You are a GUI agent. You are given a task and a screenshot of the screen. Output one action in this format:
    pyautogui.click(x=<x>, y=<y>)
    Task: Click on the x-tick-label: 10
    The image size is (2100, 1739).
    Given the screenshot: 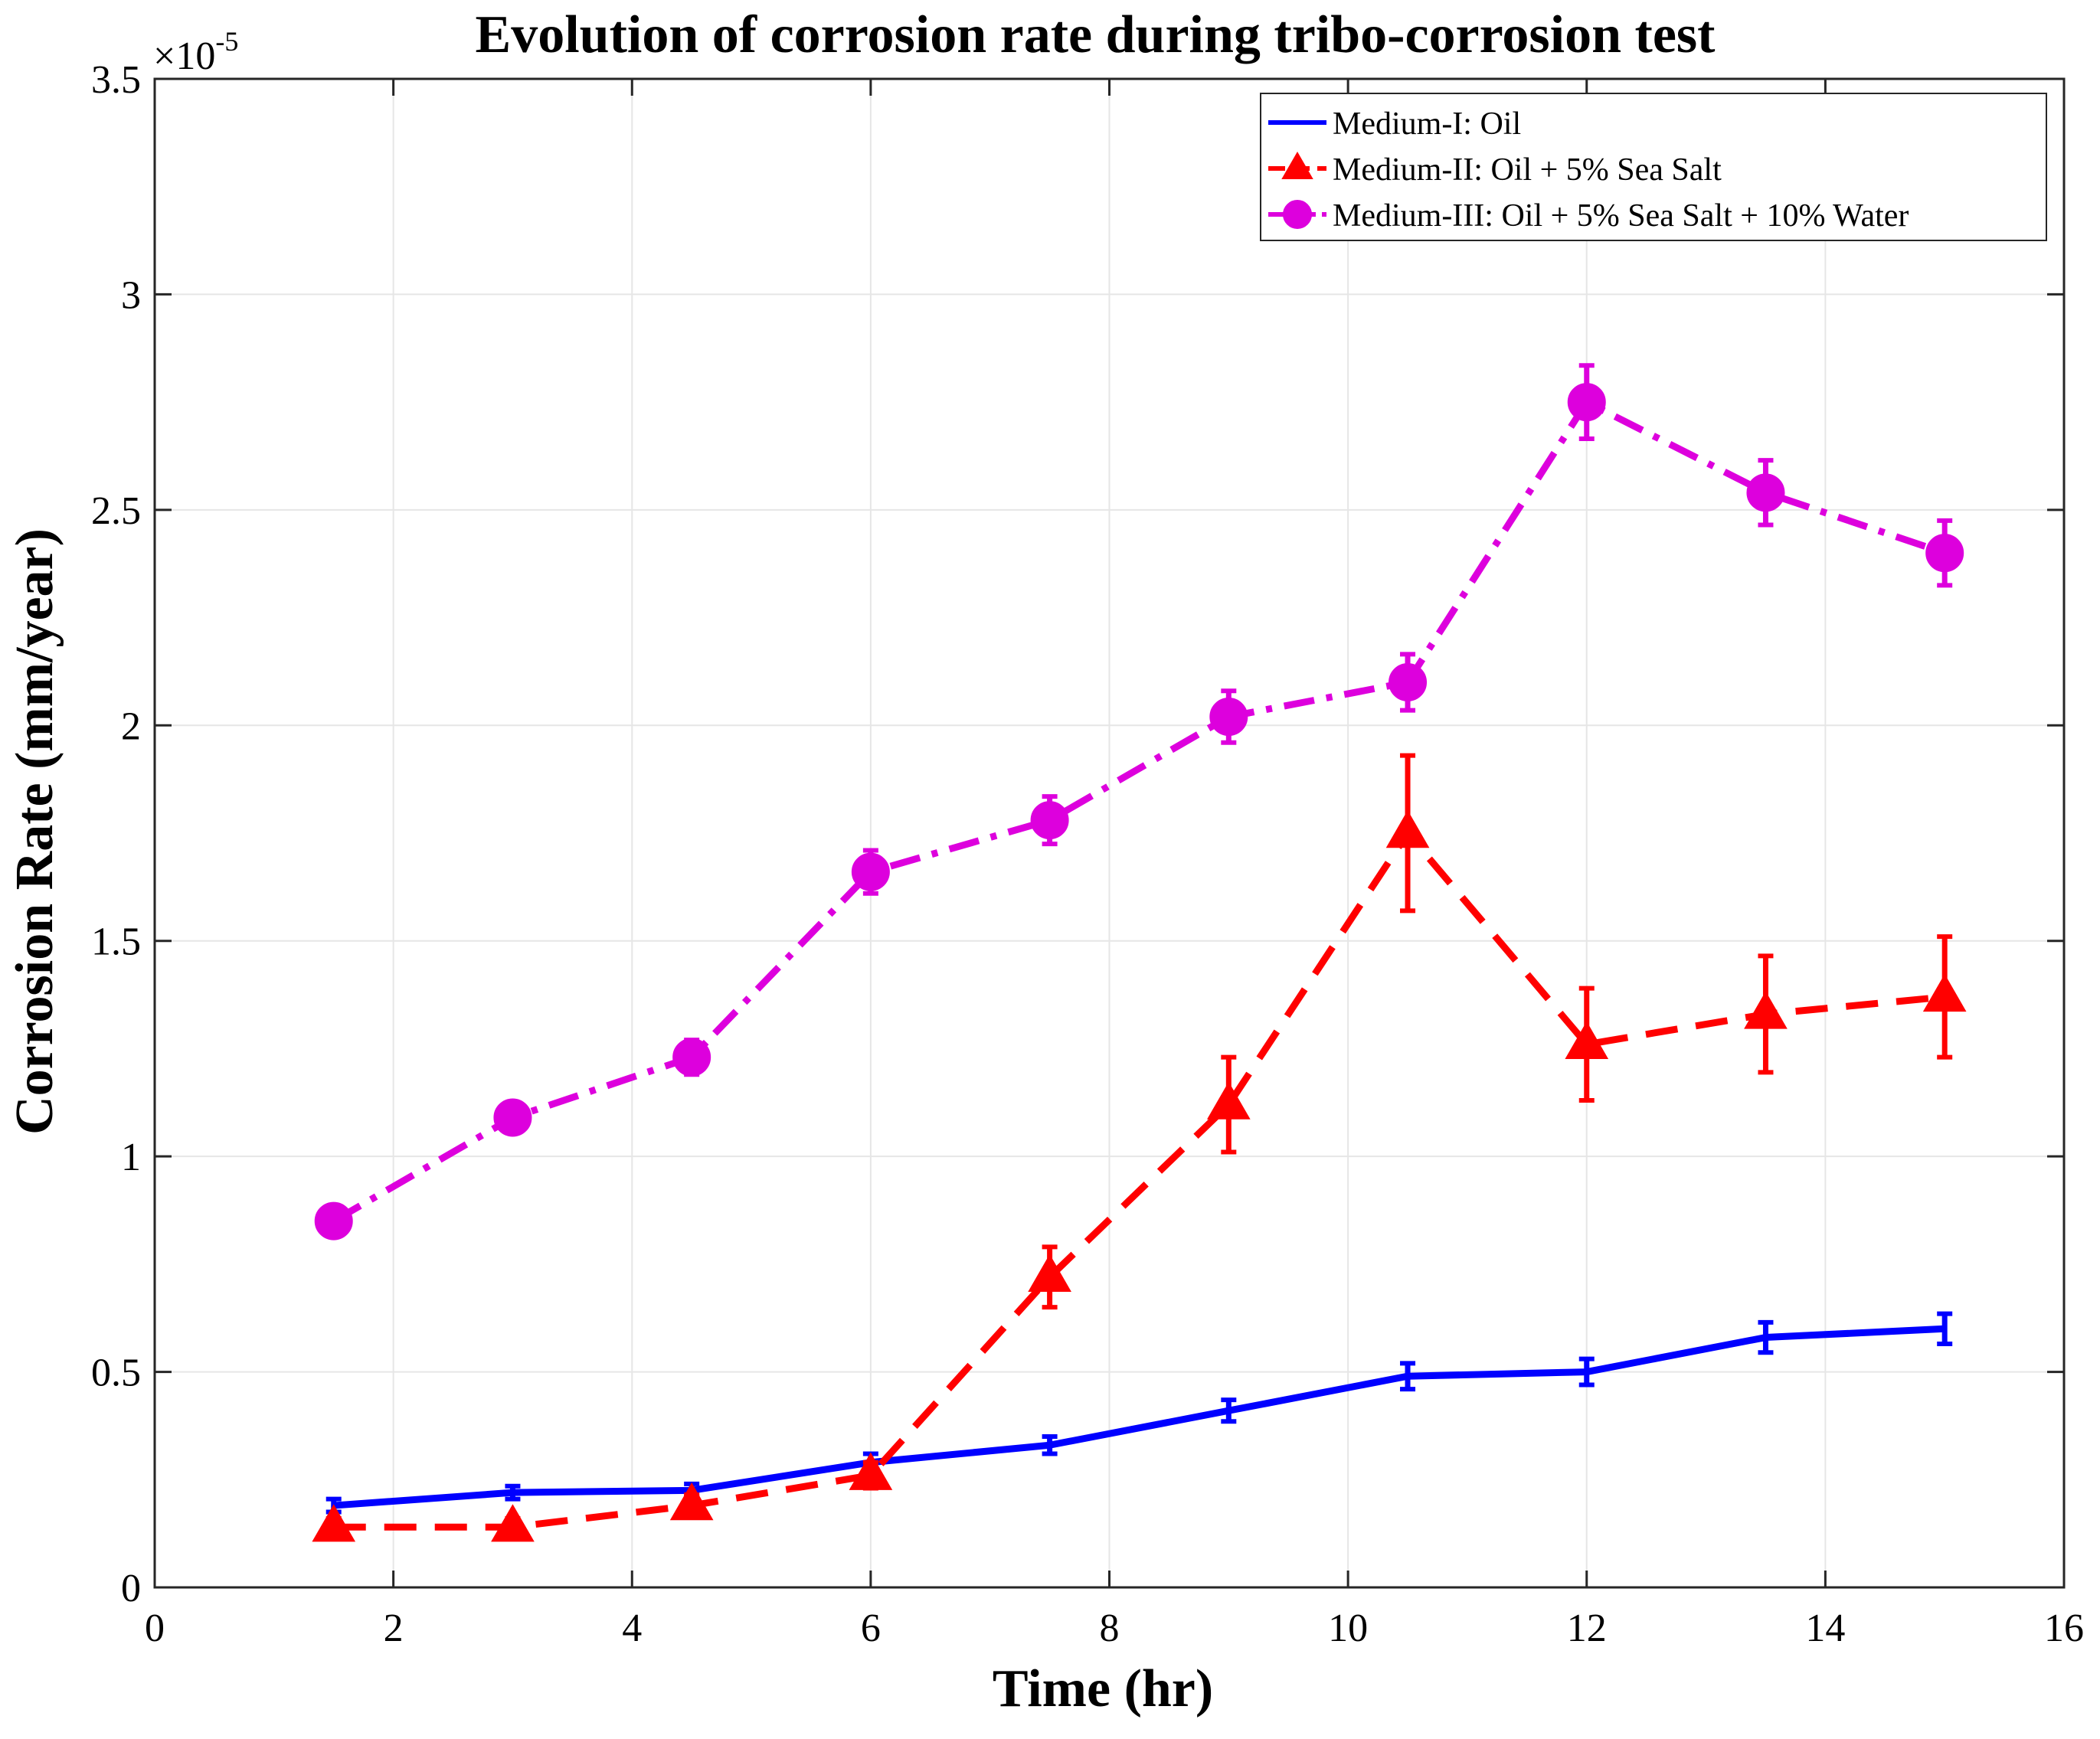 What is the action you would take?
    pyautogui.click(x=1348, y=1628)
    